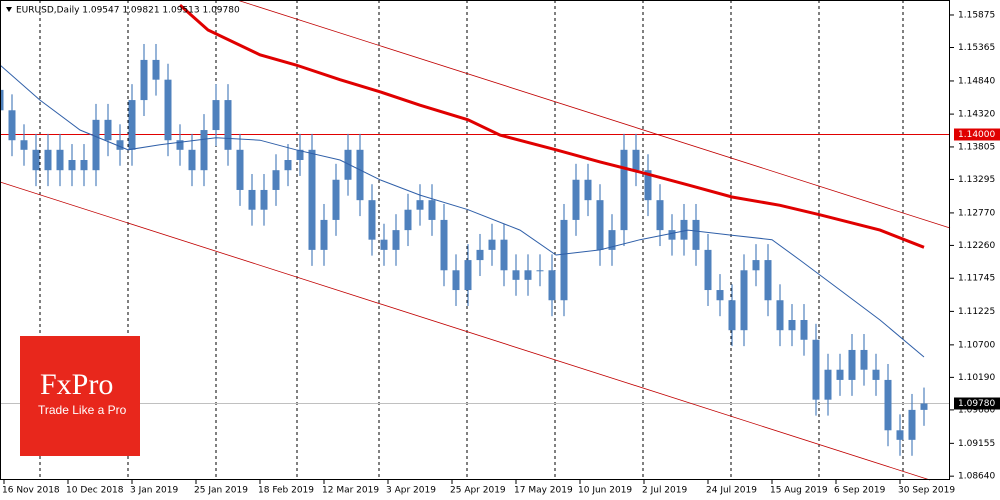 The height and width of the screenshot is (500, 1000). Describe the element at coordinates (799, 491) in the screenshot. I see `x-tick-label: 15 Aug 2019` at that location.